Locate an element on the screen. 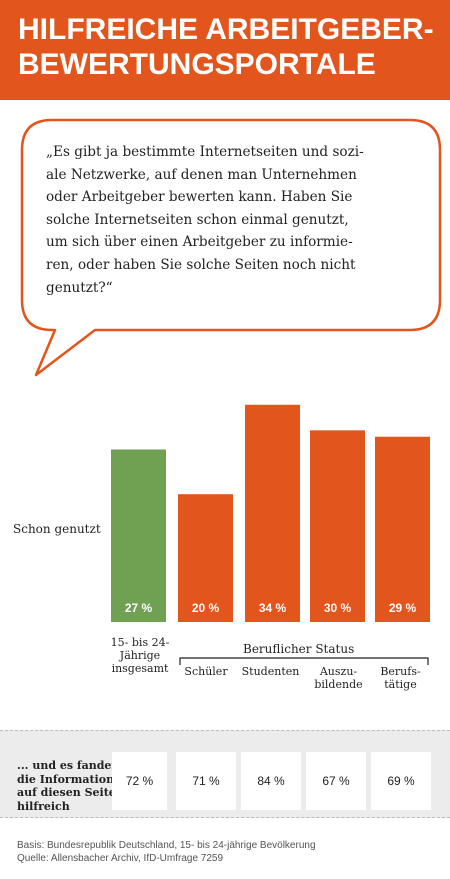 The width and height of the screenshot is (450, 879). bar-studenten is located at coordinates (272, 513).